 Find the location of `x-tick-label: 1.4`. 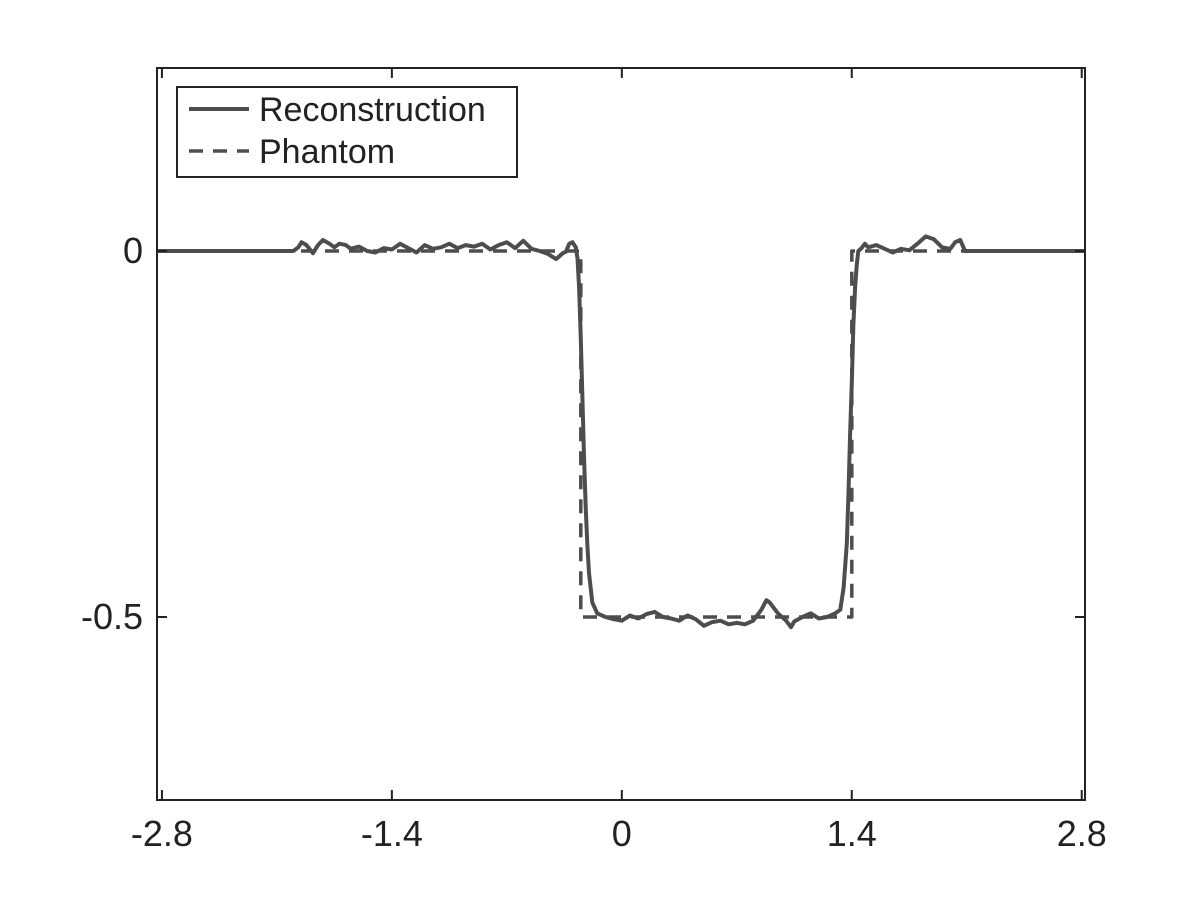

x-tick-label: 1.4 is located at coordinates (852, 833).